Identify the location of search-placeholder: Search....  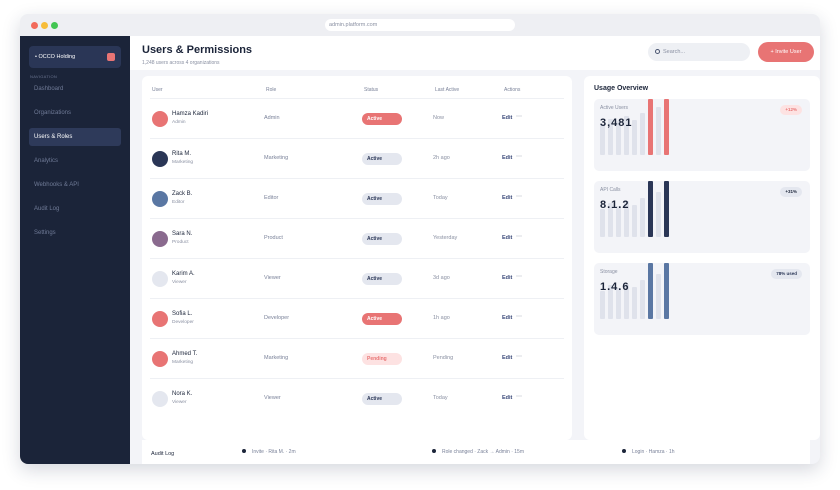
(674, 52).